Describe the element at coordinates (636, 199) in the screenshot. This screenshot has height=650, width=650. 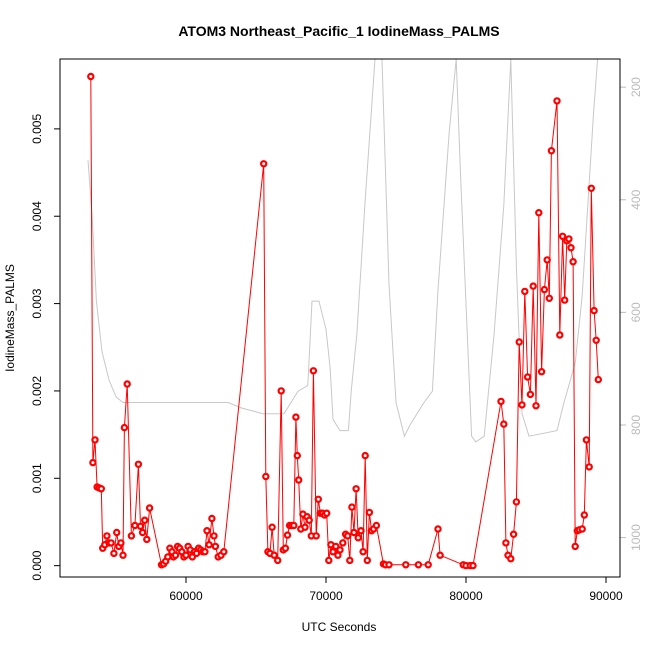
I see `y2-tick-label: 400` at that location.